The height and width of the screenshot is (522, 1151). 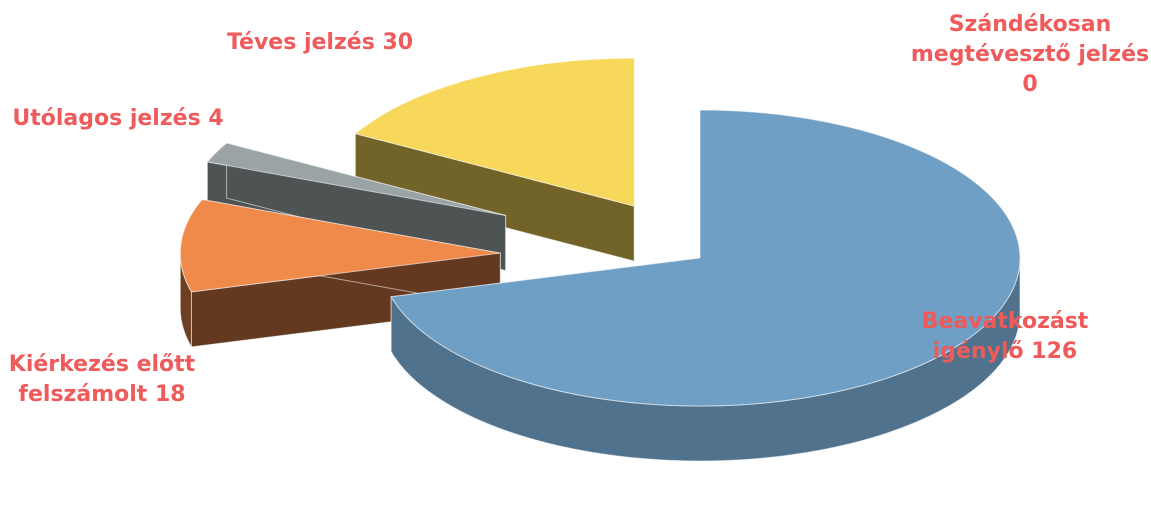 I want to click on slice-ki-rkez-s-el-tt-felsz-molt, so click(x=340, y=273).